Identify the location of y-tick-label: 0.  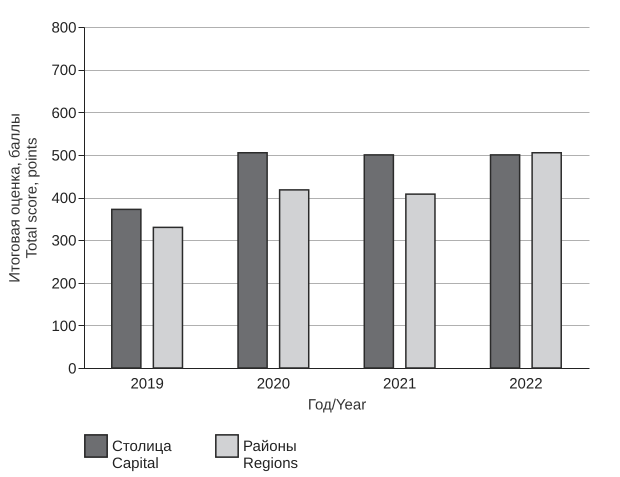
(72, 369).